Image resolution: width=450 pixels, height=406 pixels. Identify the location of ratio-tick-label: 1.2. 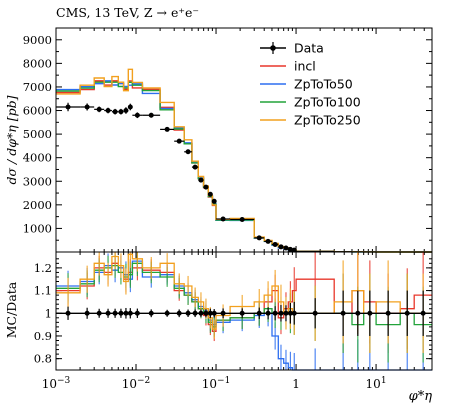
(43, 268).